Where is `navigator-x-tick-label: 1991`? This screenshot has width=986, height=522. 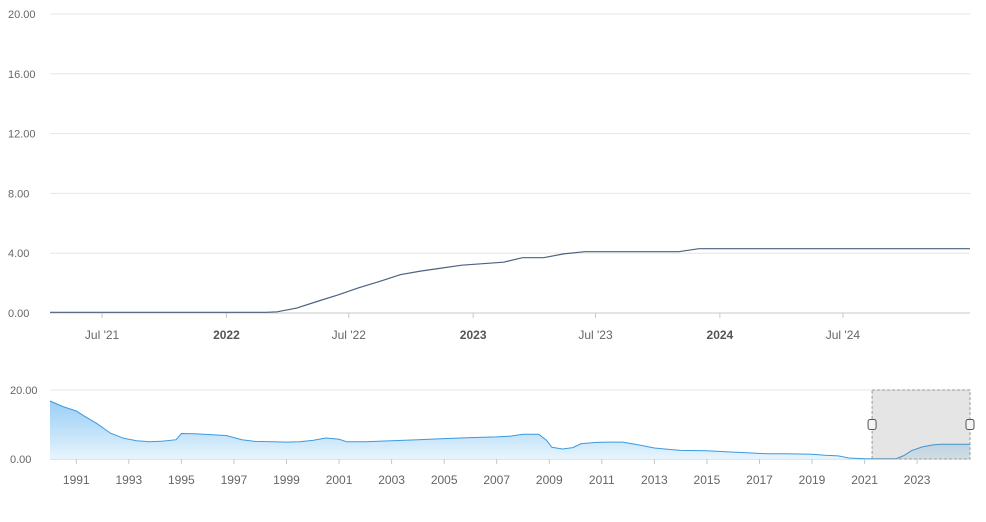 navigator-x-tick-label: 1991 is located at coordinates (76, 480).